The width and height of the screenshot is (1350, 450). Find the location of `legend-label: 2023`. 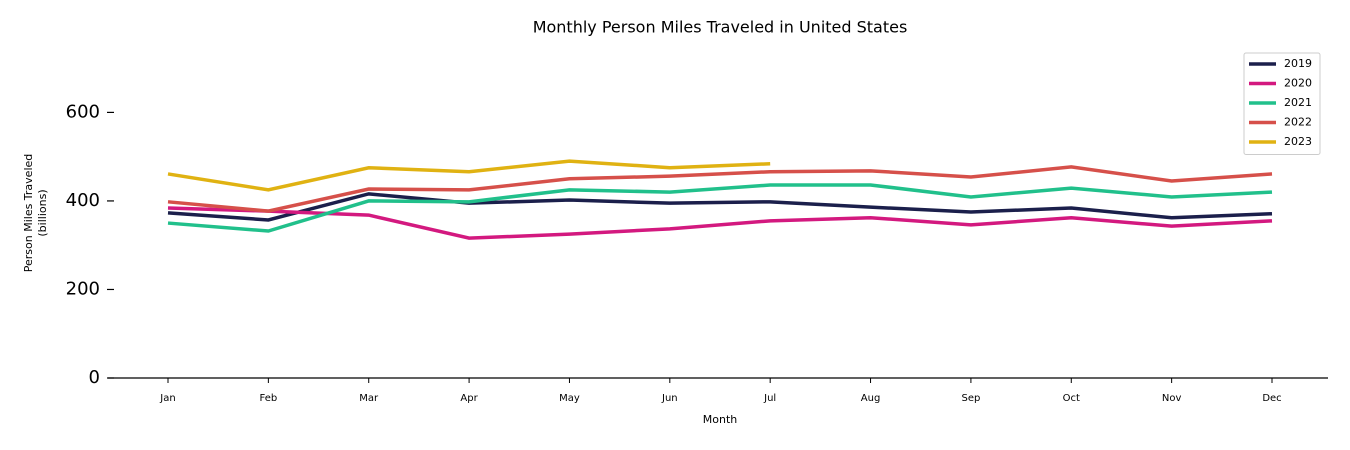

legend-label: 2023 is located at coordinates (1298, 141).